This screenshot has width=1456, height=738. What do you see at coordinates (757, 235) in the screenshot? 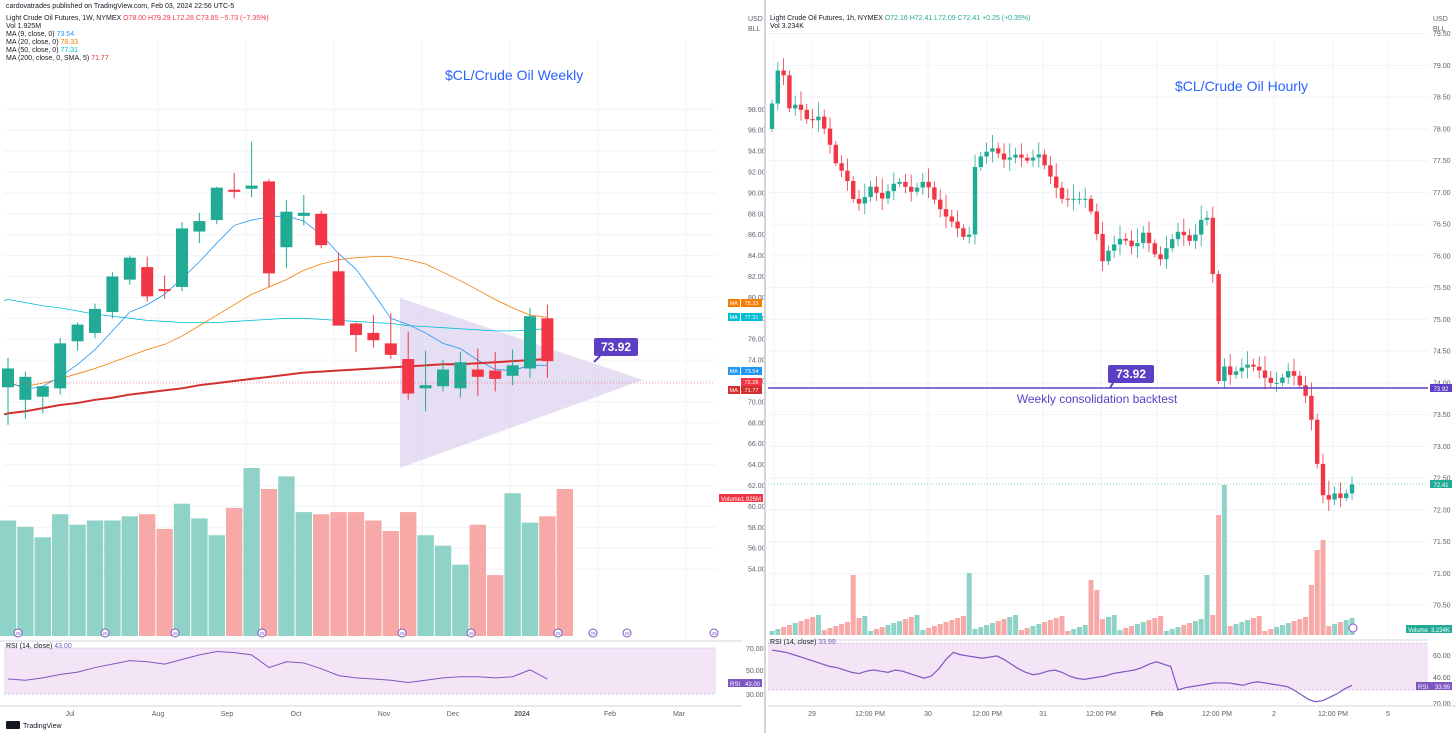
I see `weekly-price-tick: 86.00` at bounding box center [757, 235].